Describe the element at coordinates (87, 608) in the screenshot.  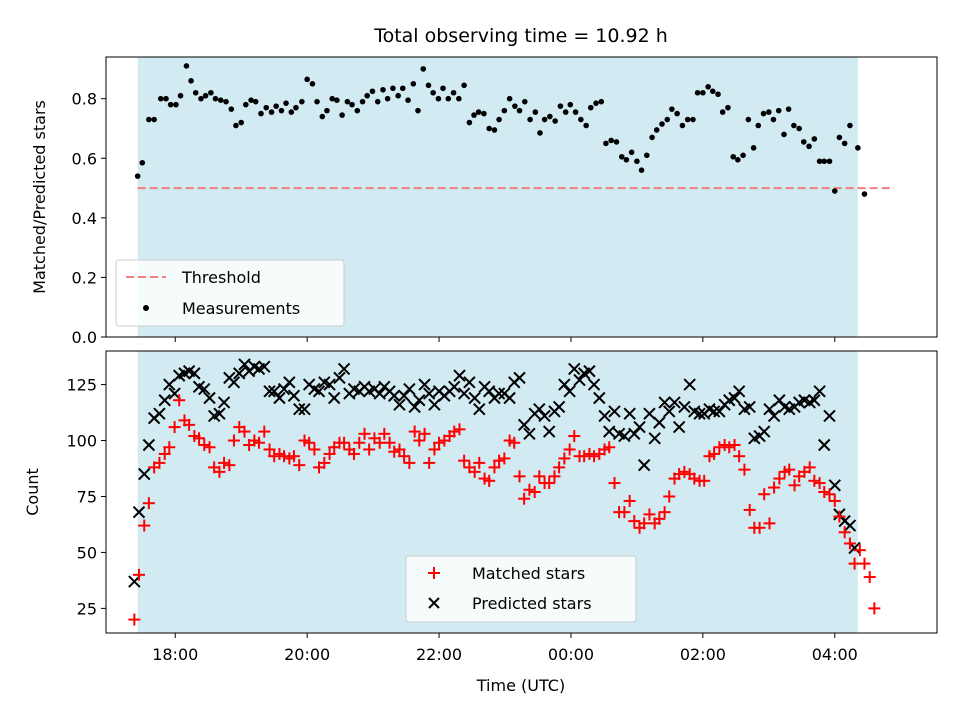
I see `bottom-ytick-label: 25` at that location.